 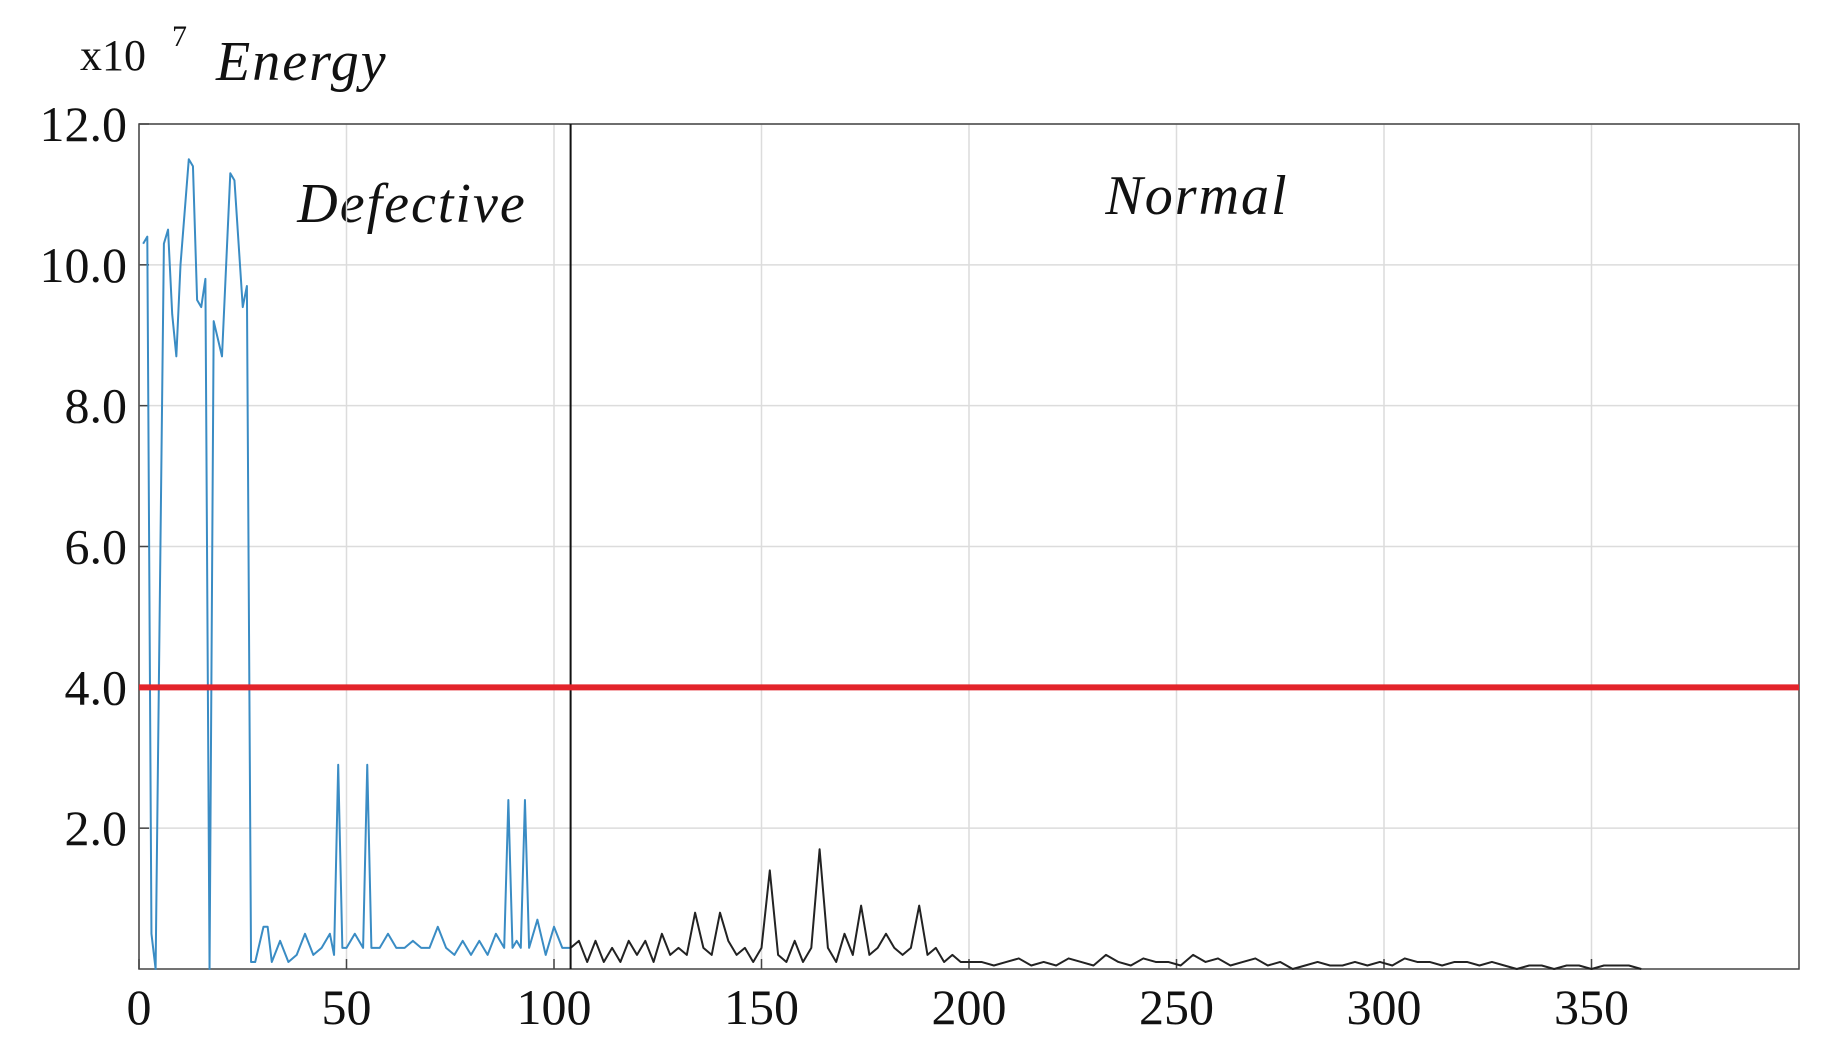 I want to click on y-tick-label: 6.0, so click(x=96, y=547).